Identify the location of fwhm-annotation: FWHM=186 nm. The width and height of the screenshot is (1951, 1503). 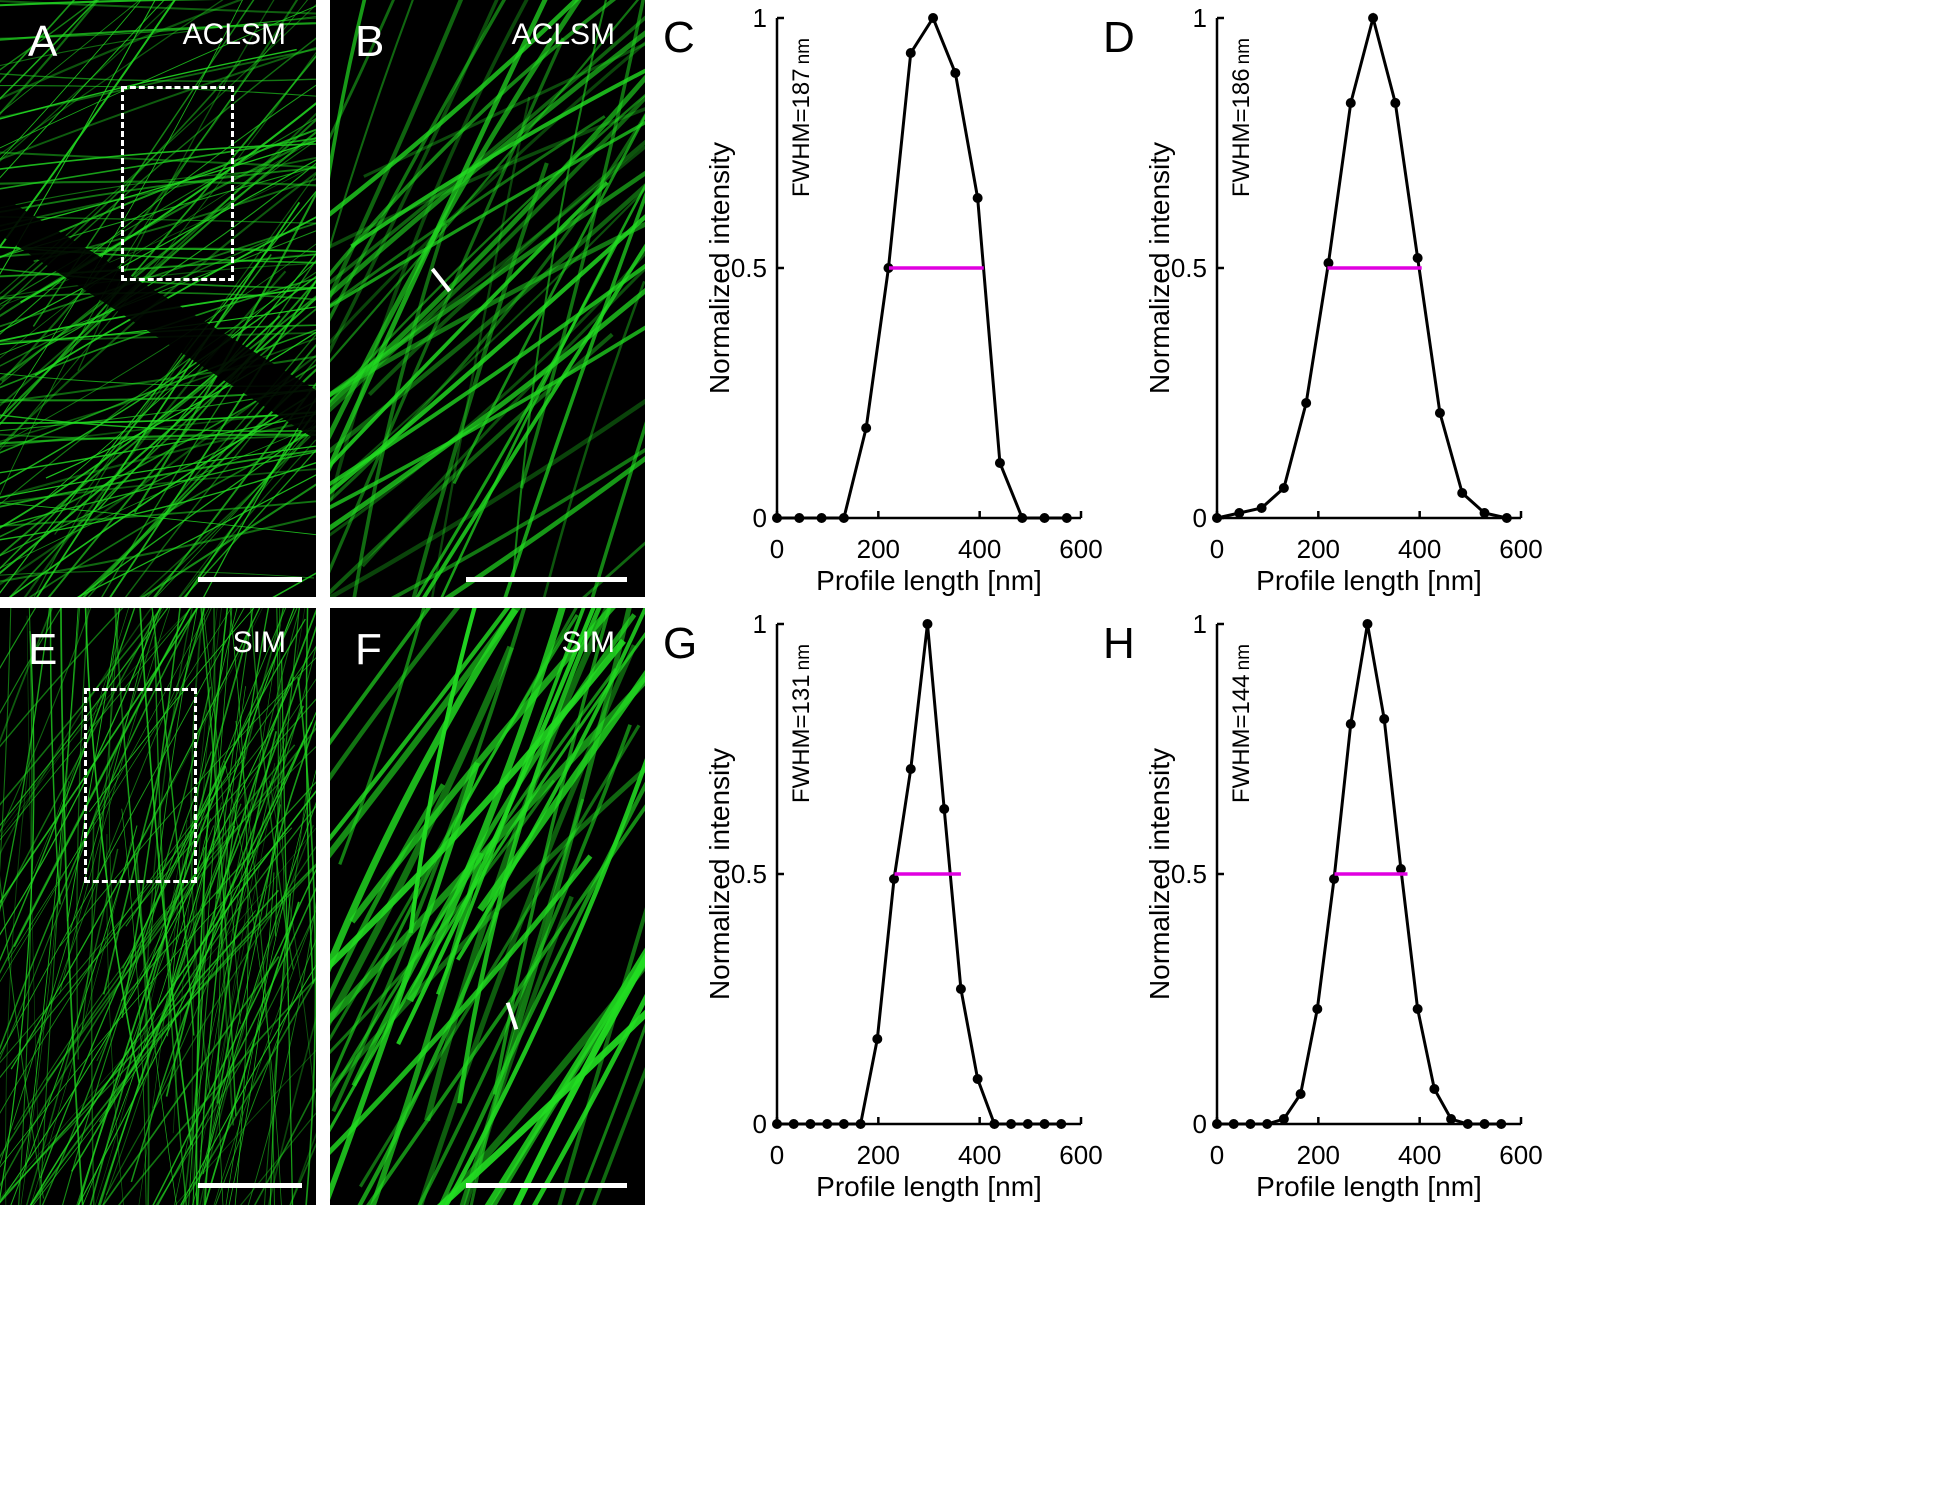
(1241, 117).